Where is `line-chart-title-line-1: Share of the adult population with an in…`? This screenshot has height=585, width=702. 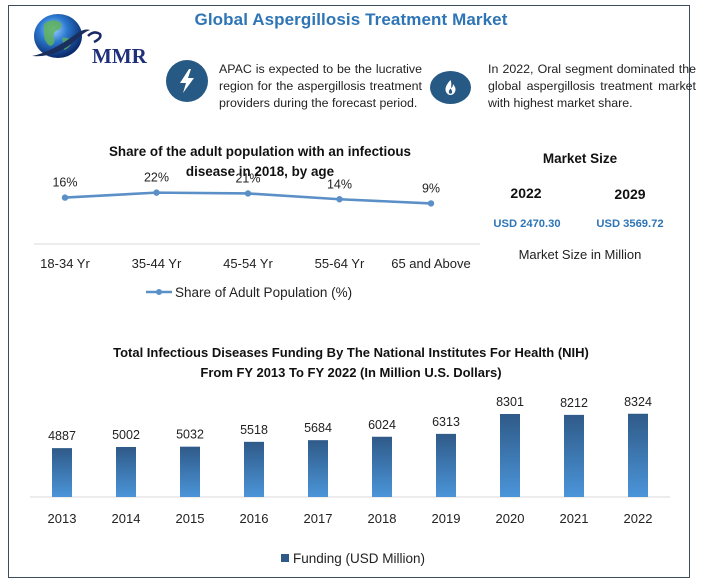 line-chart-title-line-1: Share of the adult population with an in… is located at coordinates (260, 151).